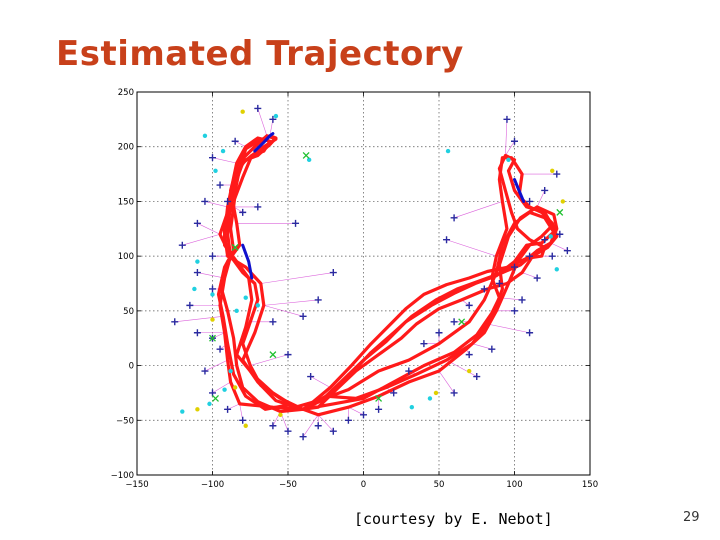 The height and width of the screenshot is (540, 720). Describe the element at coordinates (363, 485) in the screenshot. I see `x-tick-label: 0` at that location.